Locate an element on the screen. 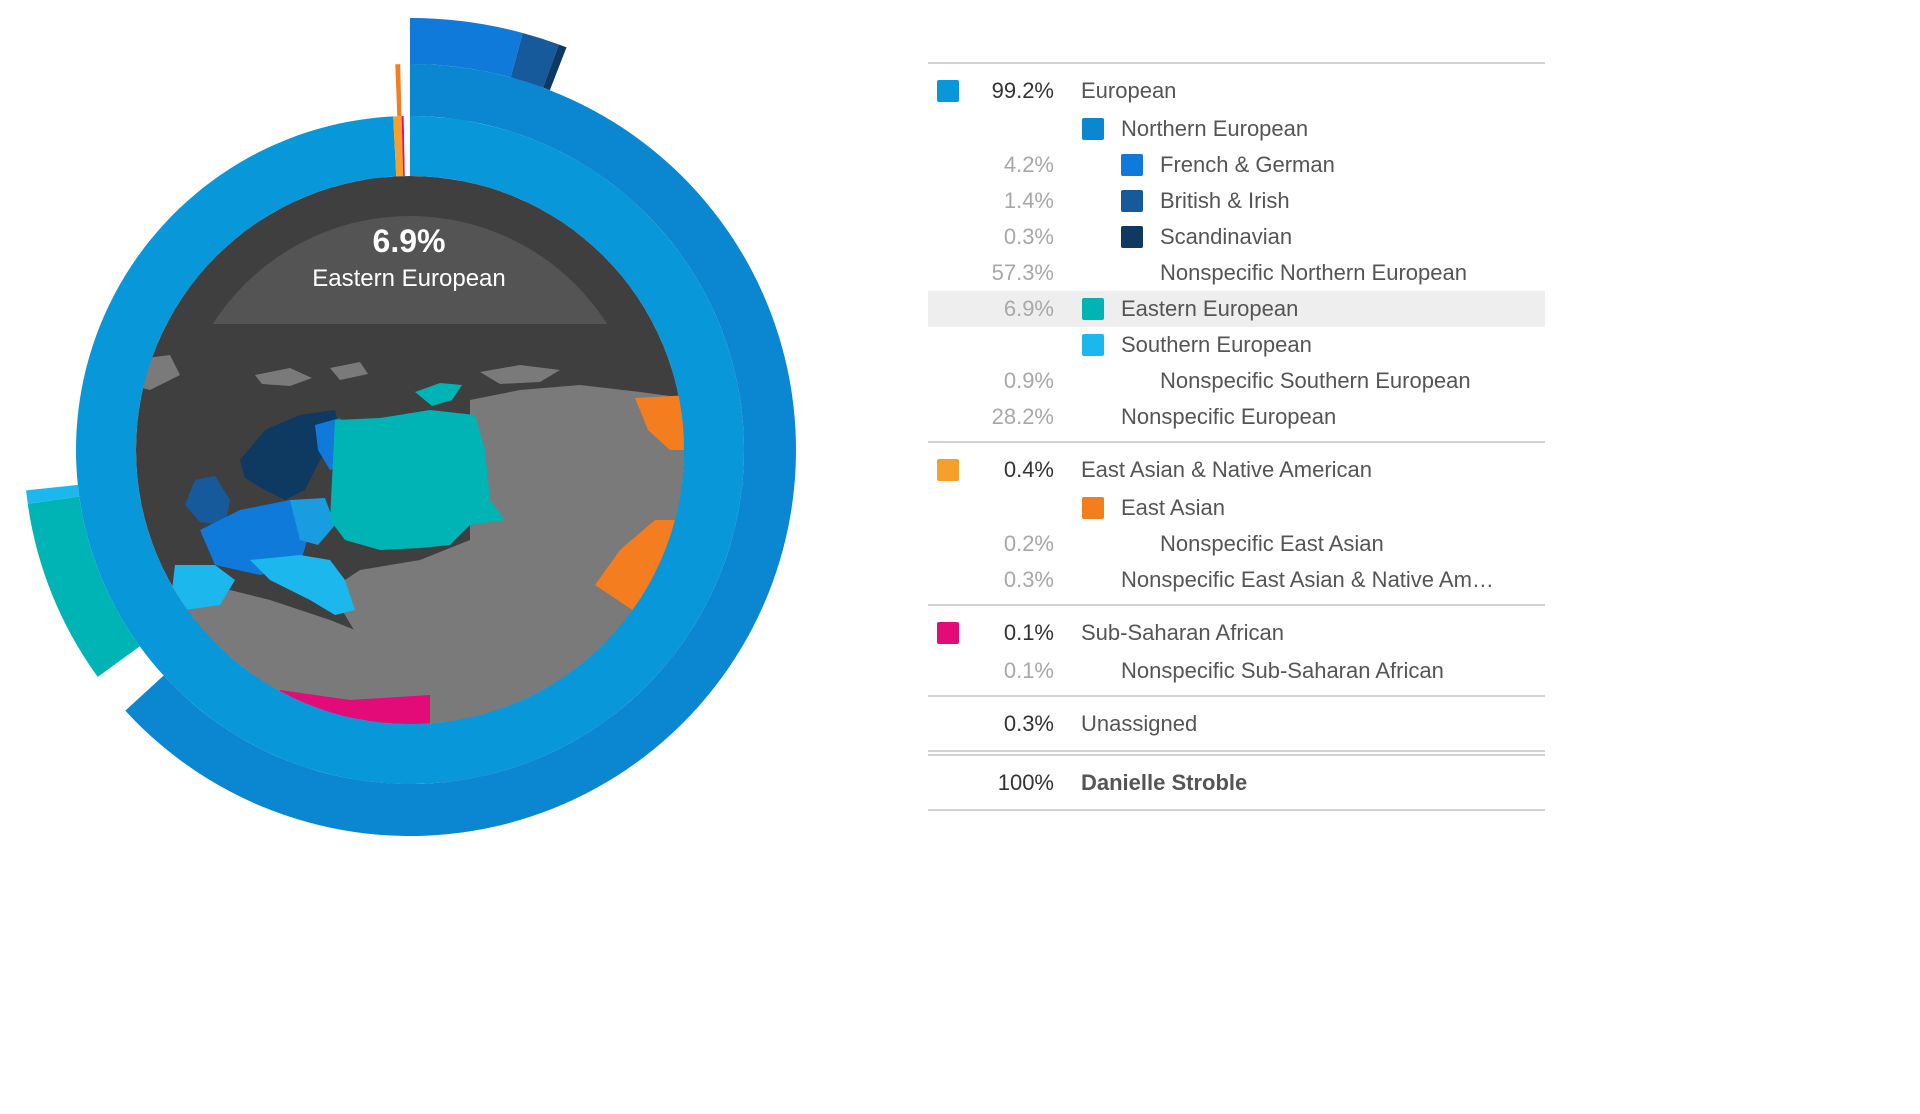 The width and height of the screenshot is (1920, 1114). inner-ring-segment-unassigned is located at coordinates (406, 146).